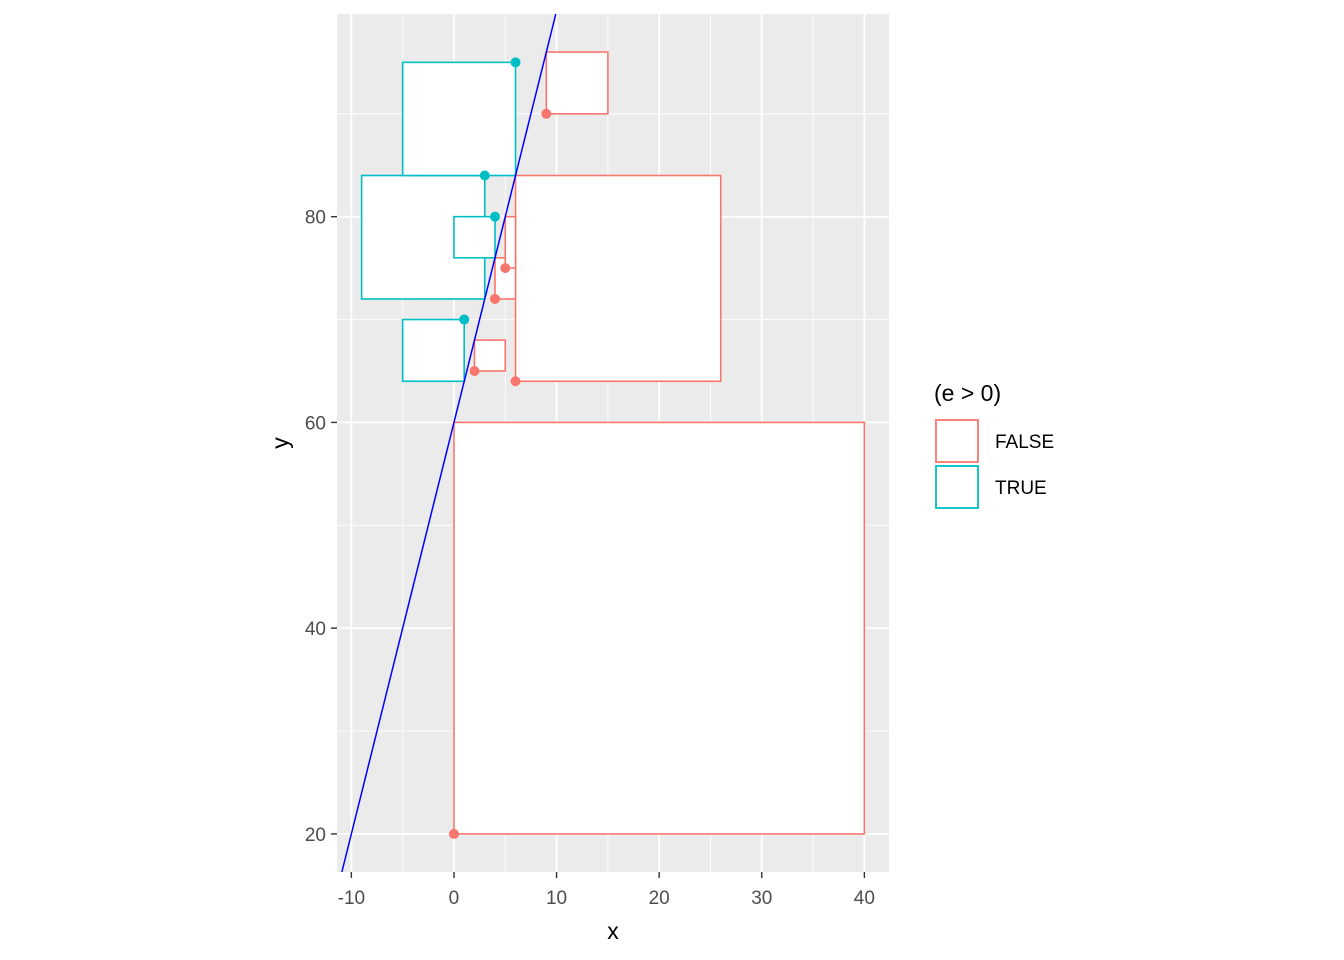  I want to click on y-tick-label: 80, so click(315, 218).